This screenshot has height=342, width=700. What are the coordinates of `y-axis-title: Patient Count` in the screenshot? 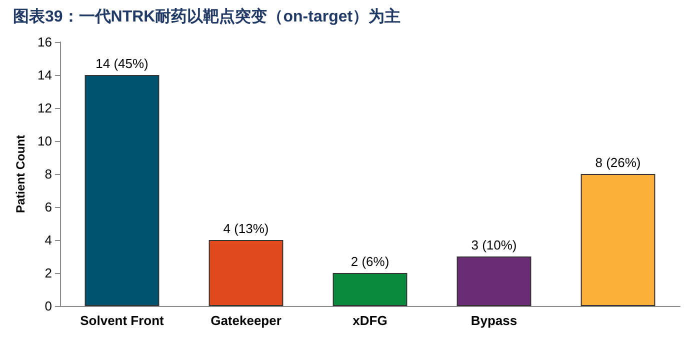 It's located at (21, 174).